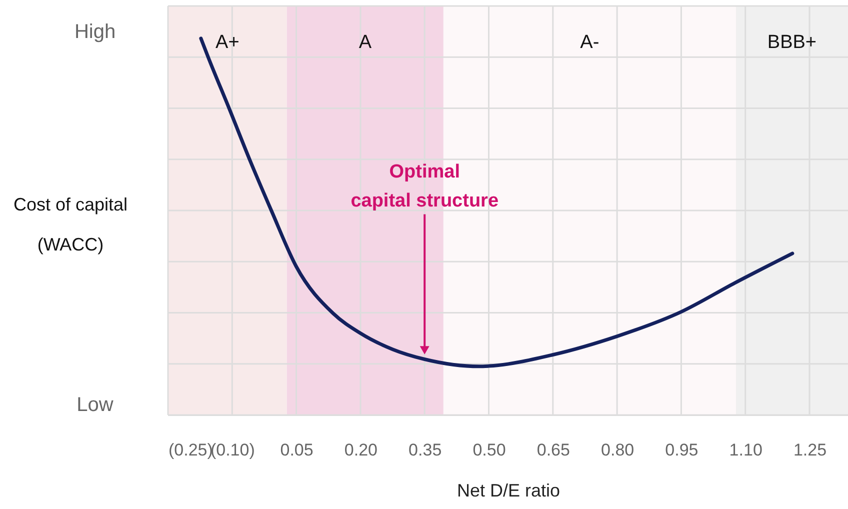 This screenshot has height=509, width=848. I want to click on x-tick-label: 0.65, so click(553, 450).